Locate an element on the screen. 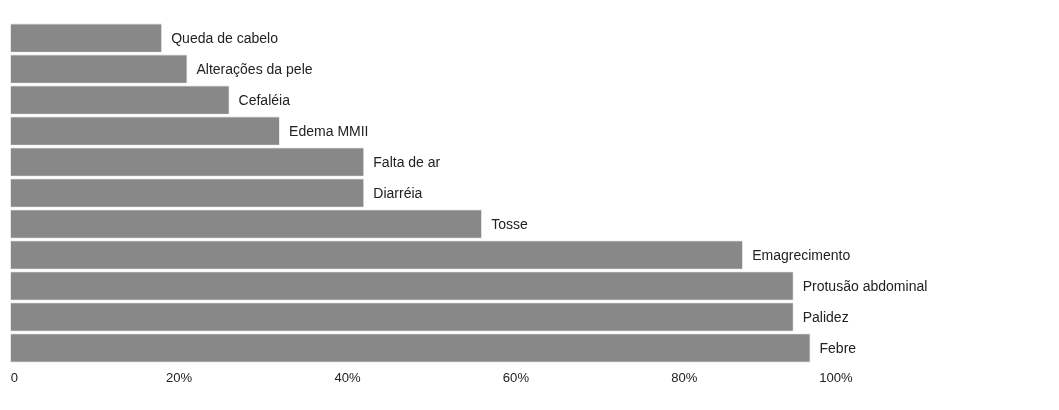 This screenshot has height=410, width=1059. y-tick-label: Queda de cabelo is located at coordinates (225, 37).